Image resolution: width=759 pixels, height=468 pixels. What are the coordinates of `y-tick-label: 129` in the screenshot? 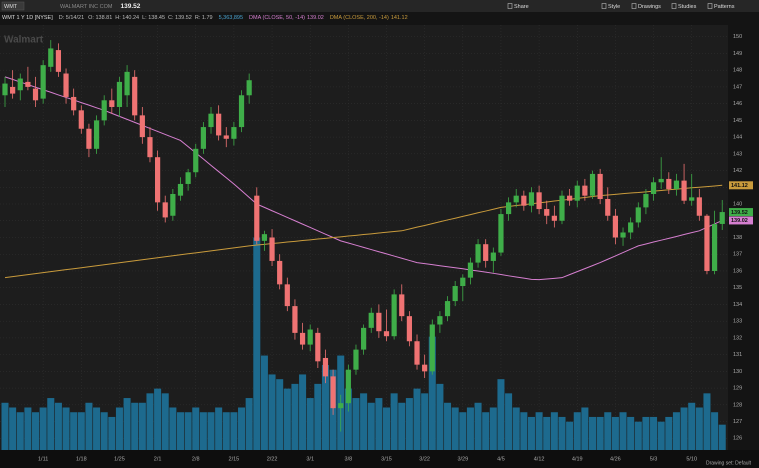 It's located at (737, 389).